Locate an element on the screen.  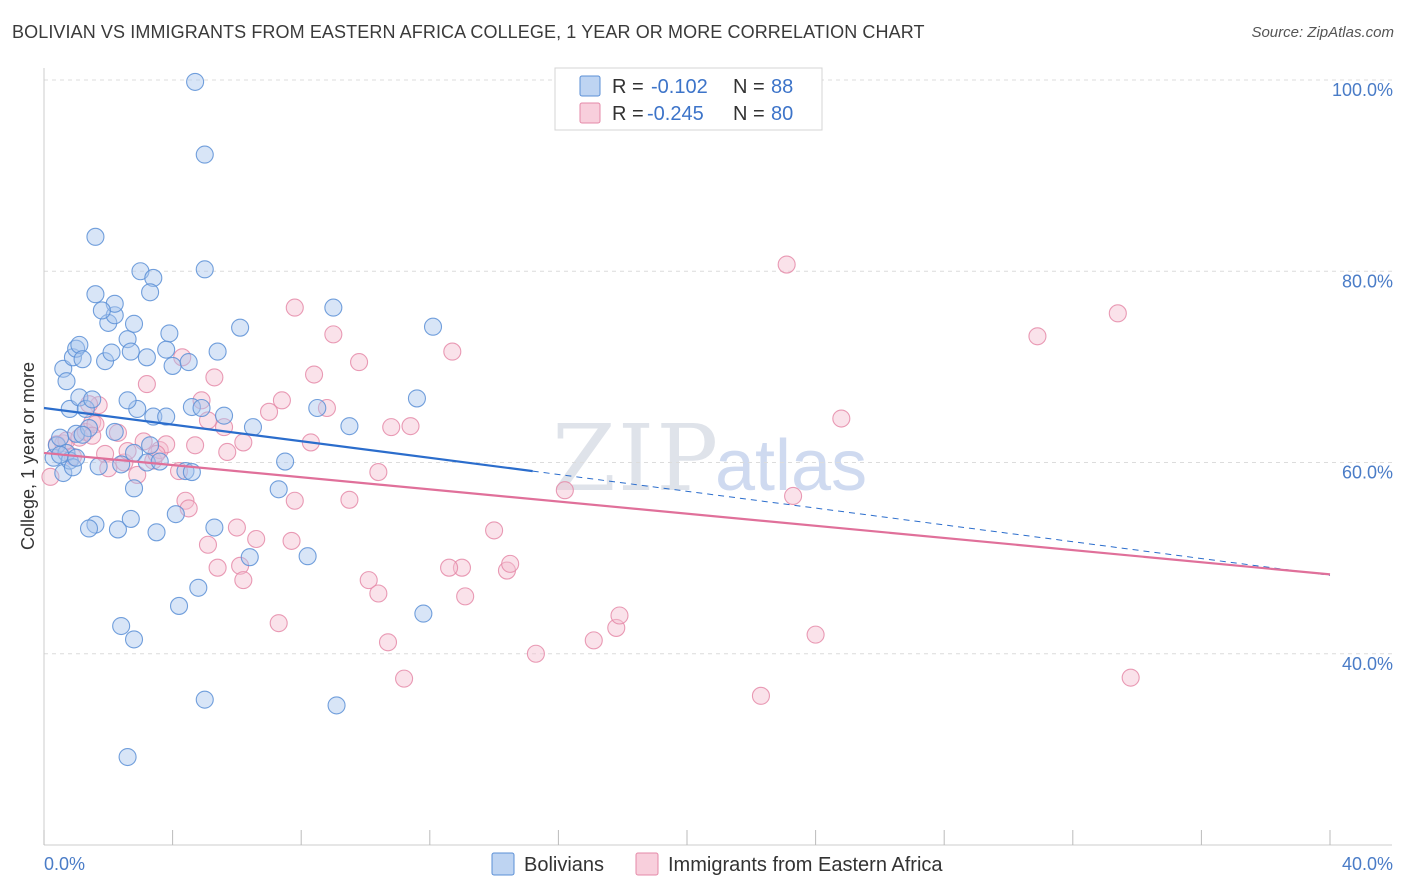
legend-series: Bolivians Immigrants from Eastern Africa is located at coordinates (717, 864).